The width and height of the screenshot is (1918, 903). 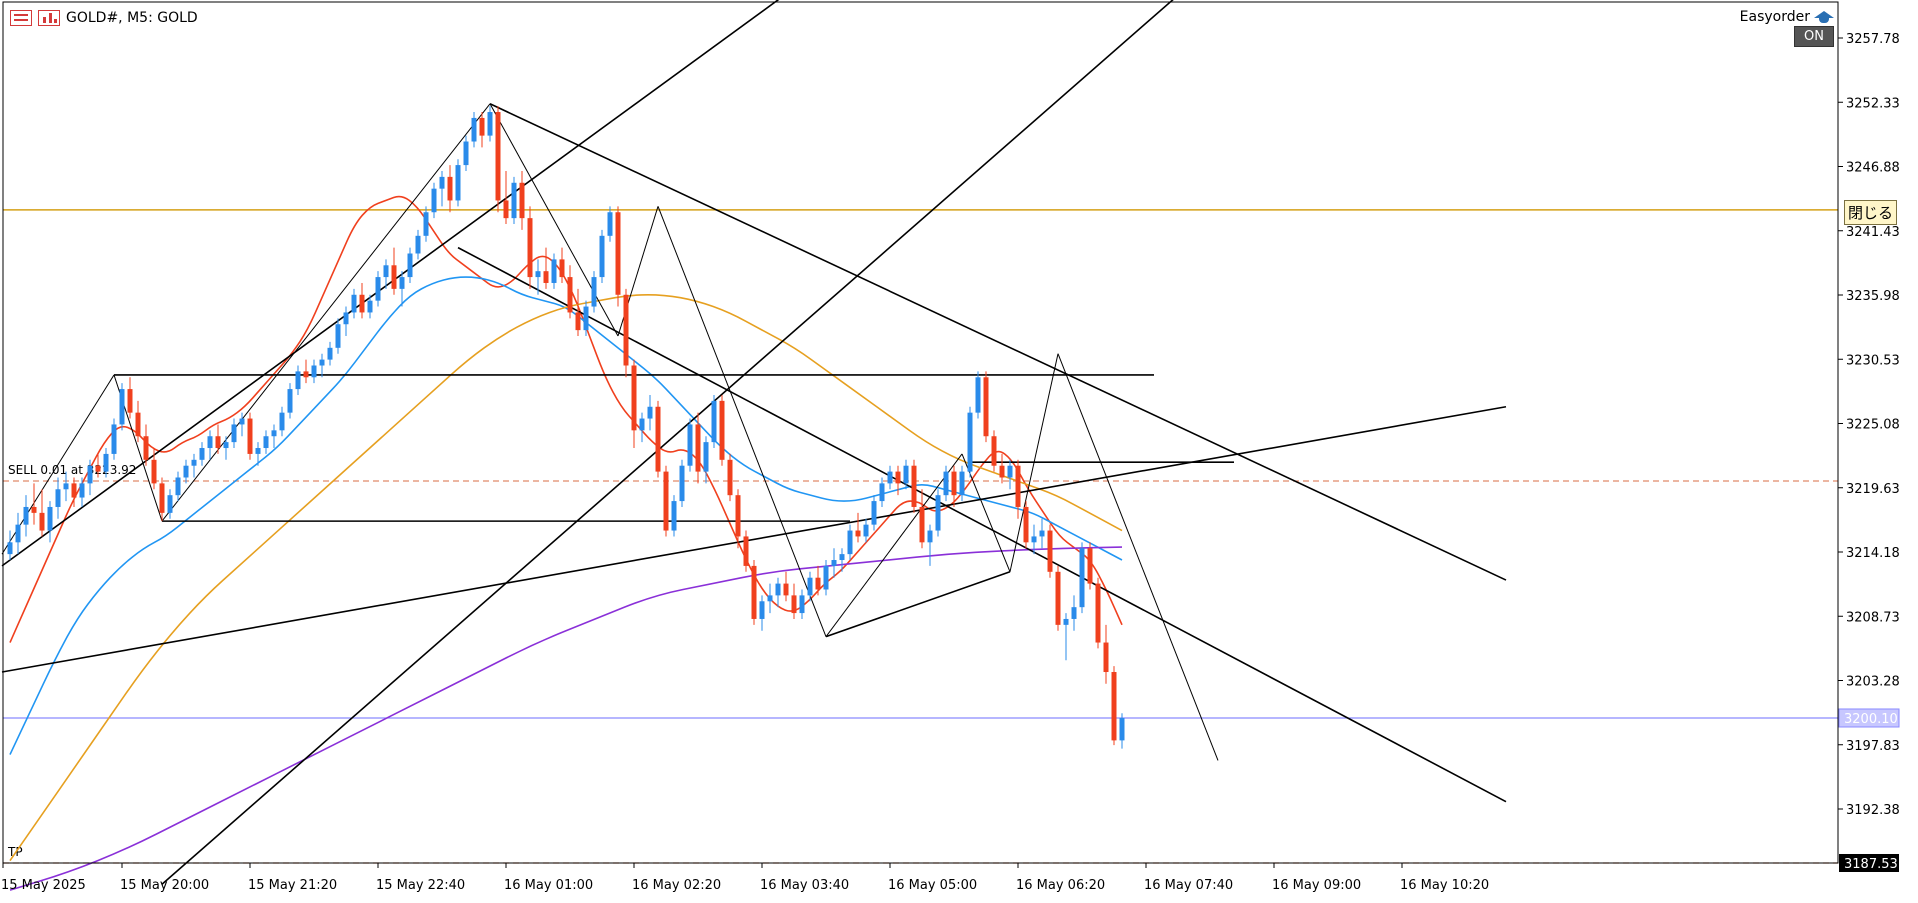 What do you see at coordinates (49, 18) in the screenshot?
I see `chart-type-icon` at bounding box center [49, 18].